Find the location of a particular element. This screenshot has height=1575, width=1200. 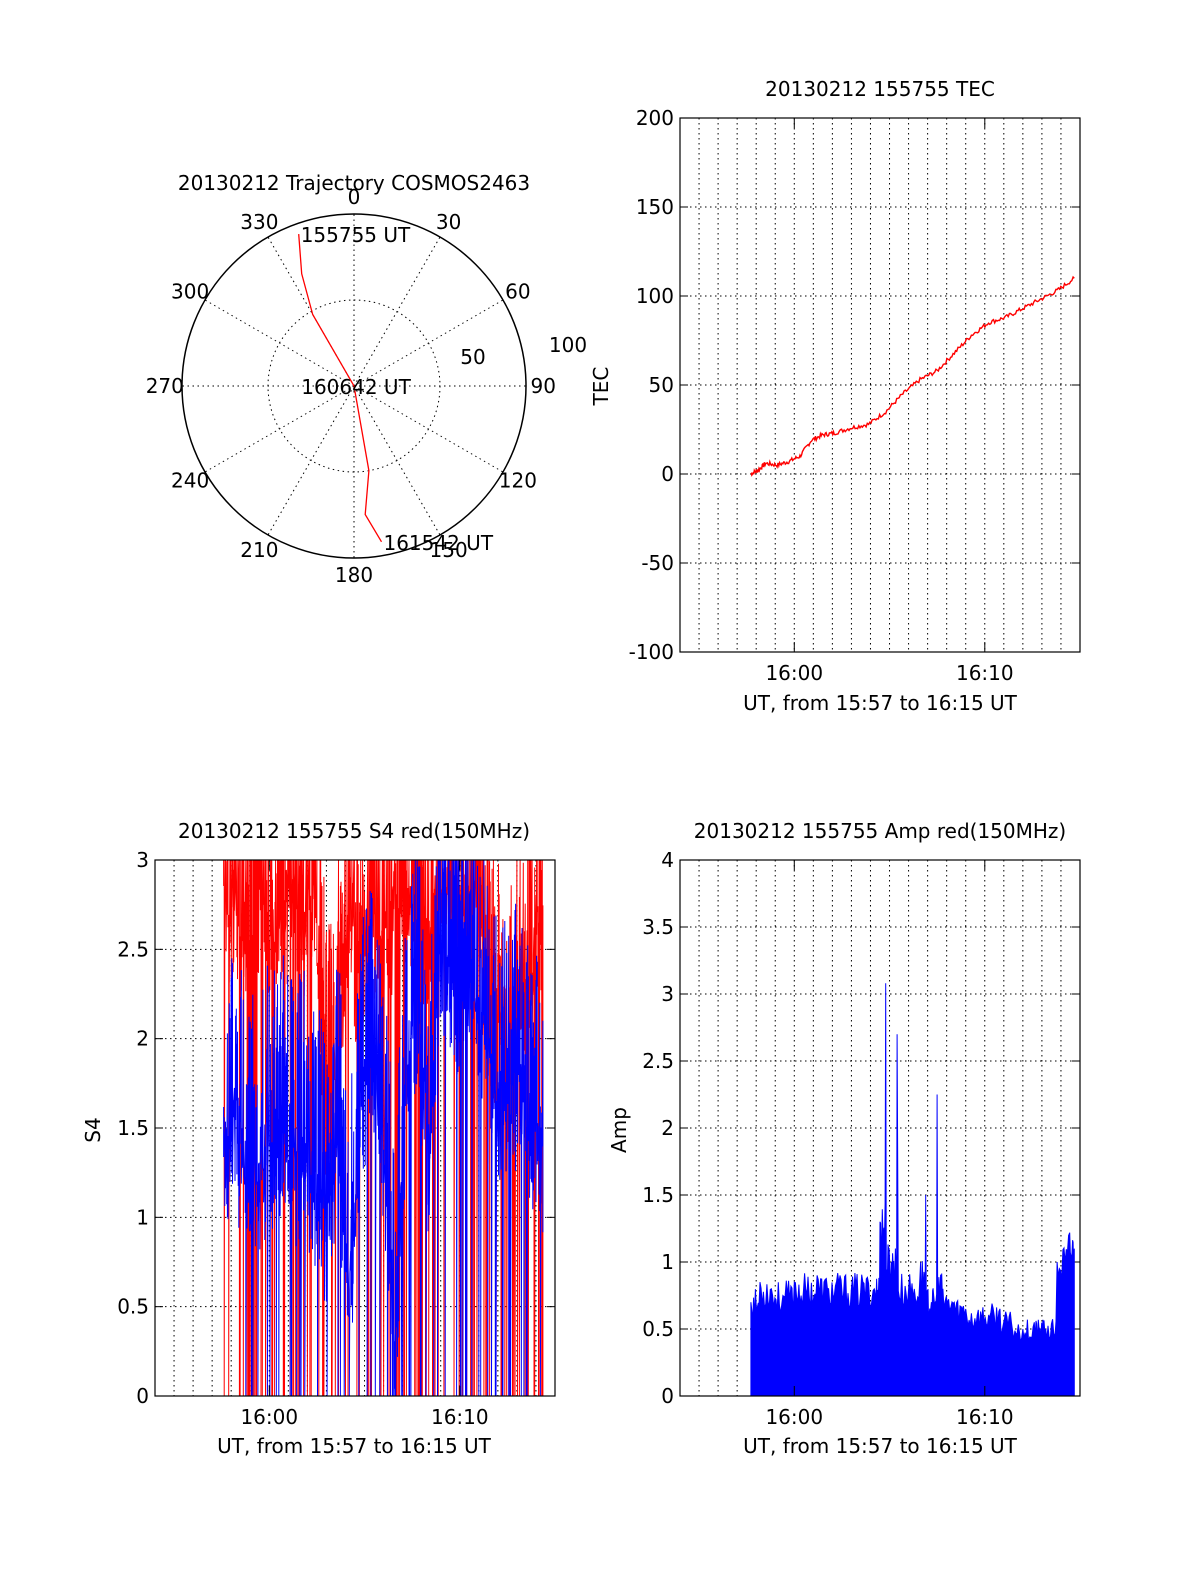

polar-az-label-60: 60 is located at coordinates (517, 291).